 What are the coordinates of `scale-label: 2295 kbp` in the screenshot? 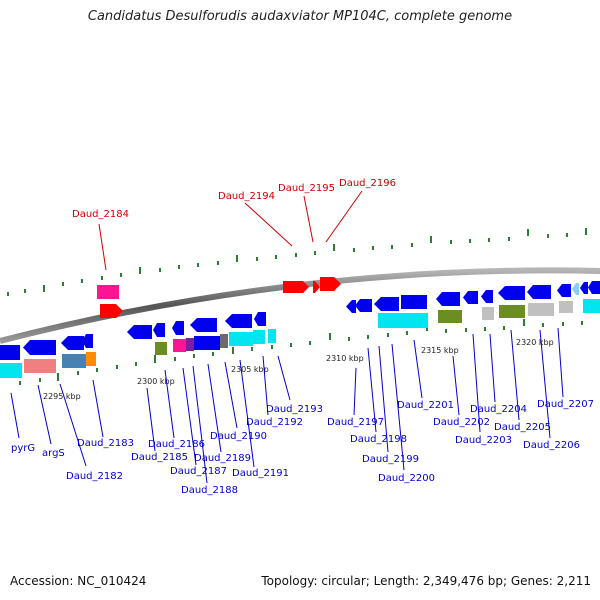 It's located at (62, 396).